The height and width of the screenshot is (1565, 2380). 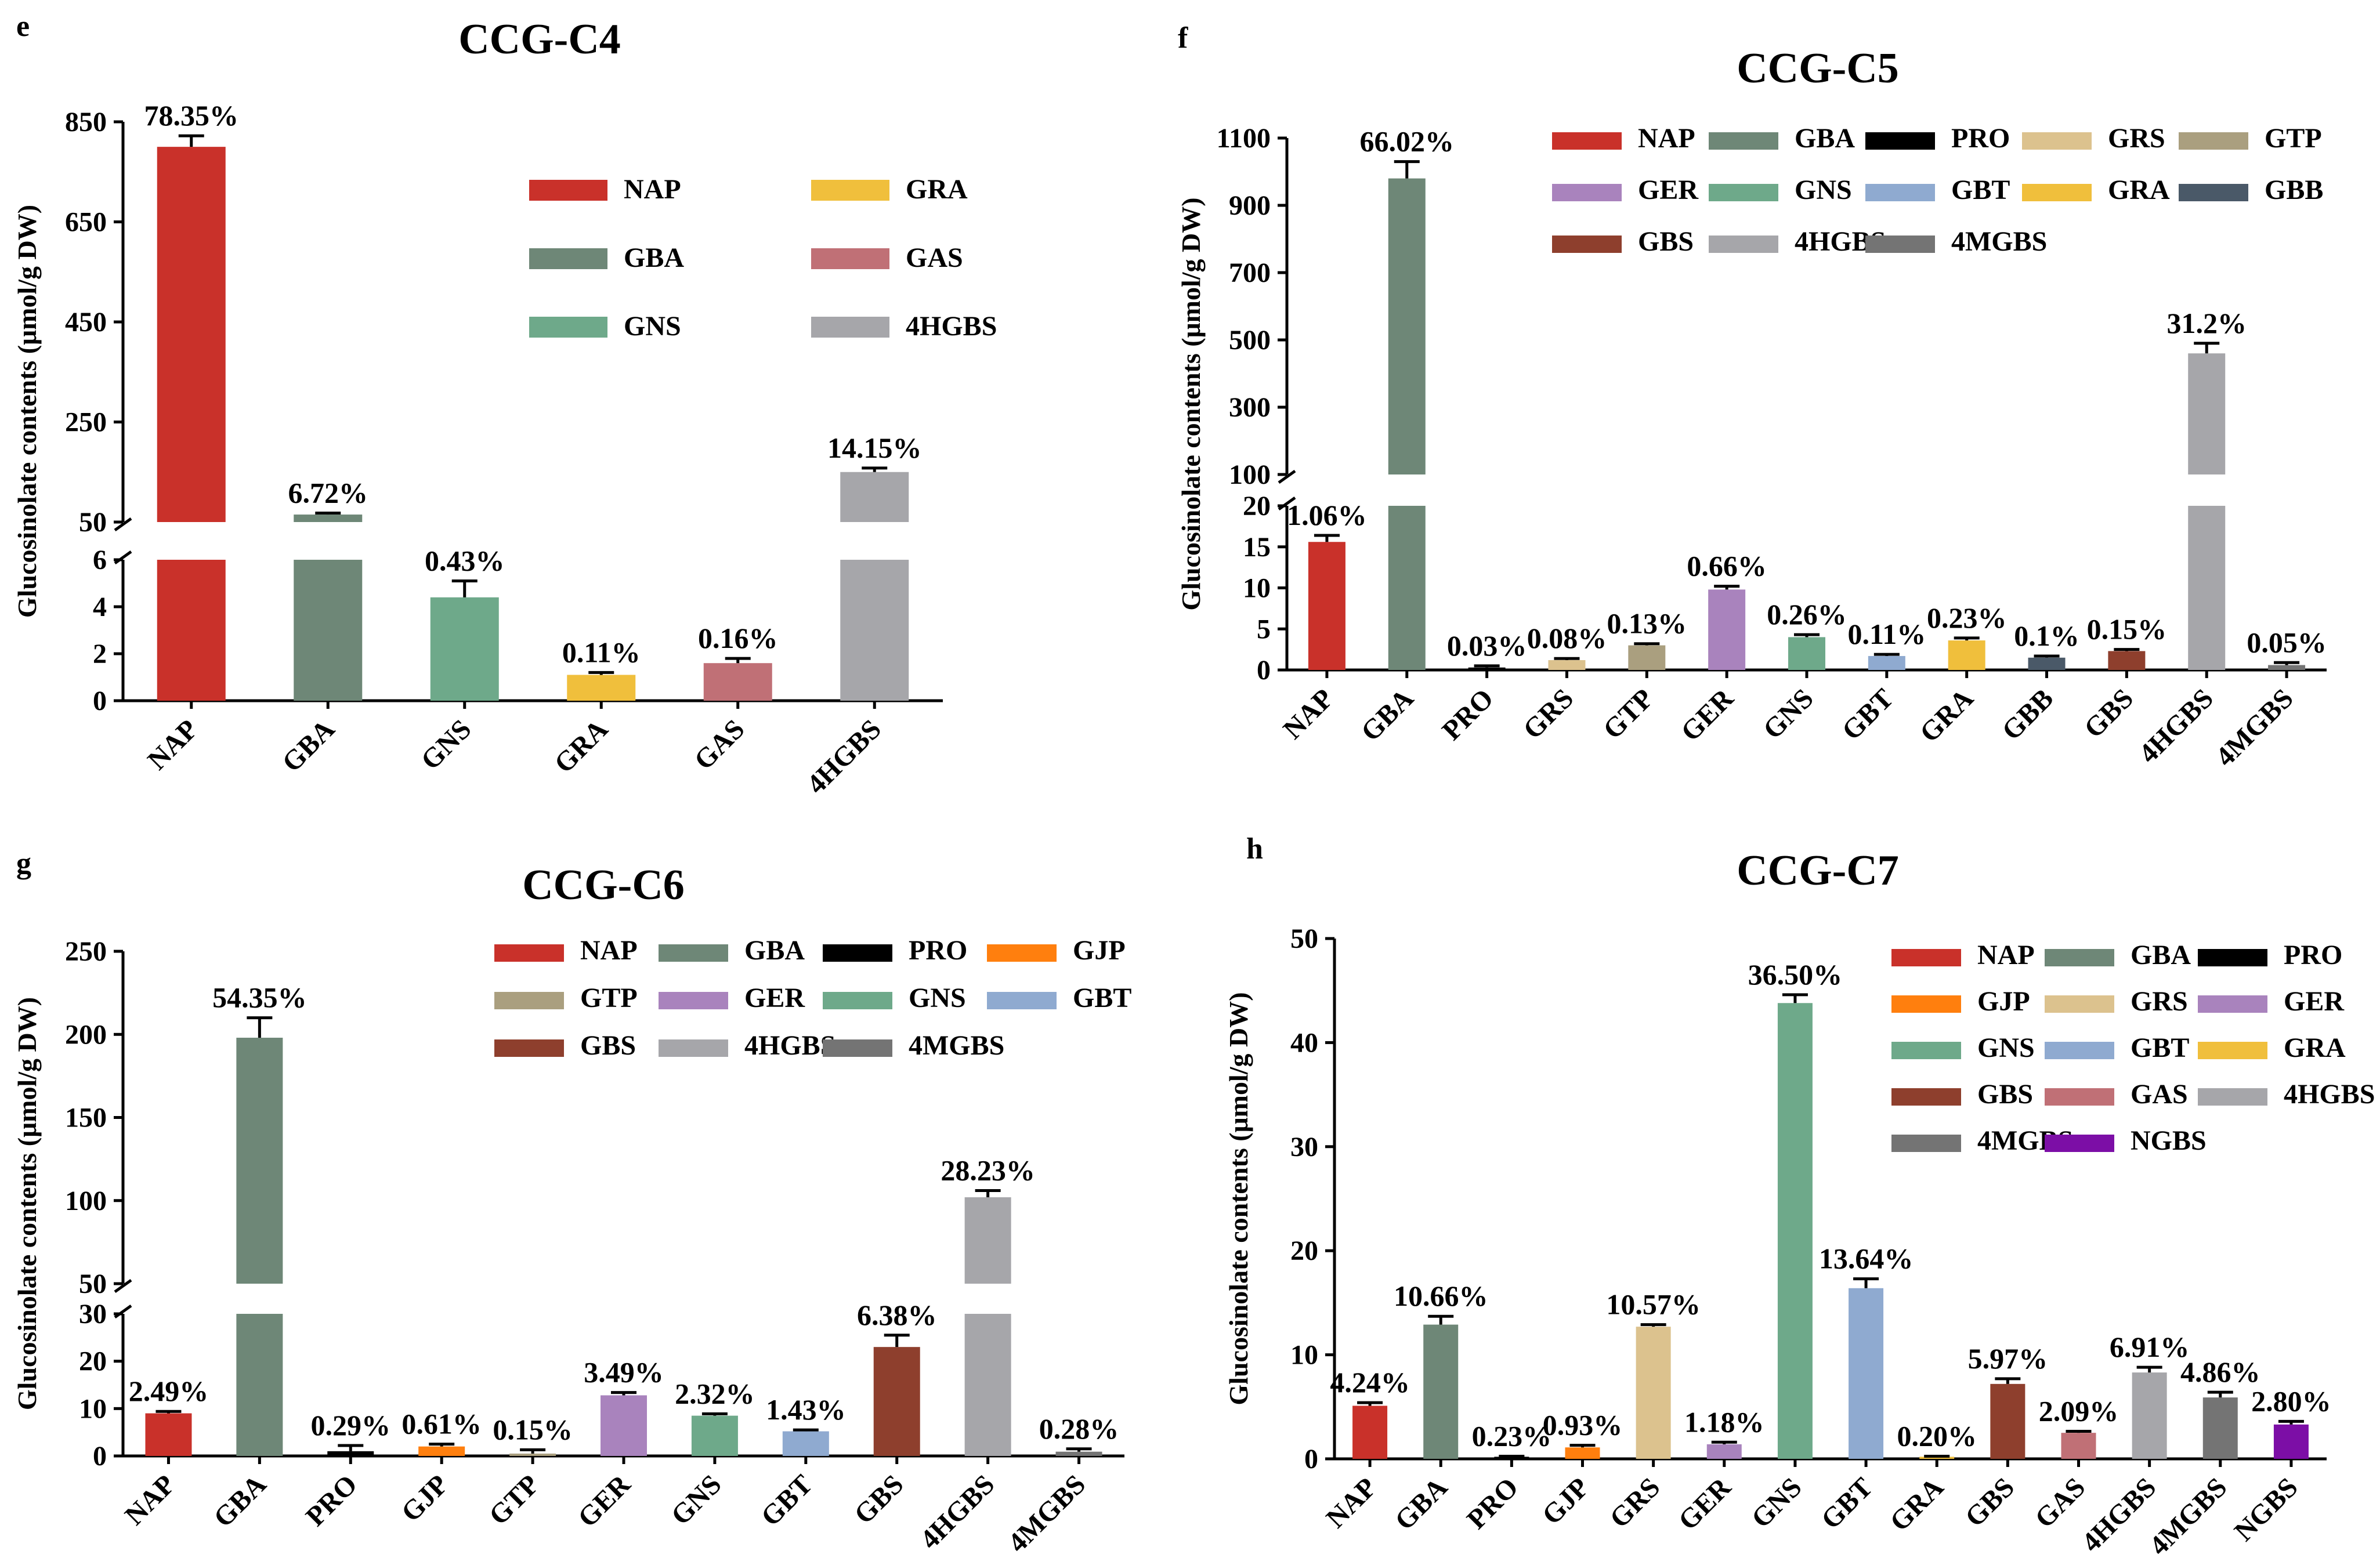 I want to click on legend-label: PRO, so click(x=938, y=950).